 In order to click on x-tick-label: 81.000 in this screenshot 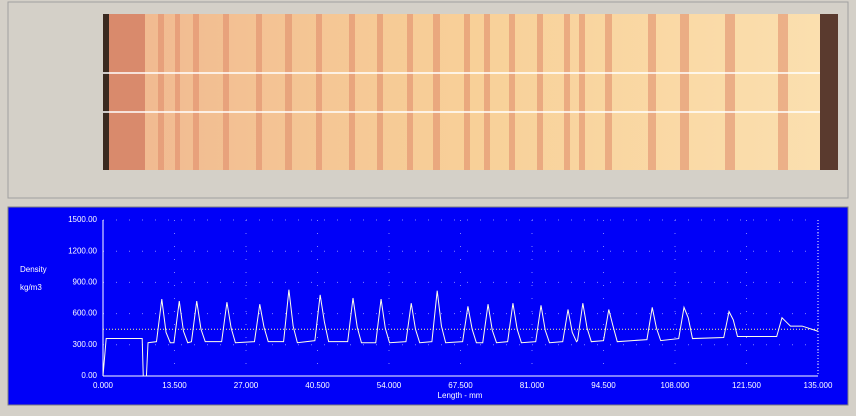, I will do `click(532, 385)`.